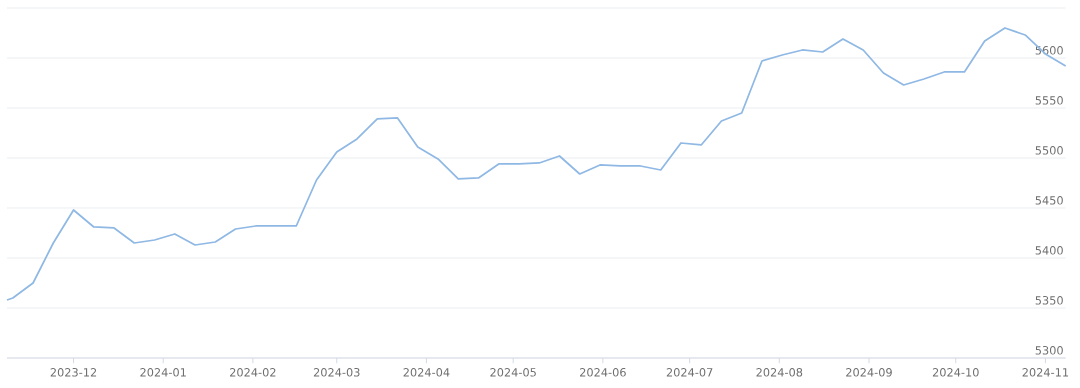 The height and width of the screenshot is (388, 1080). Describe the element at coordinates (253, 372) in the screenshot. I see `x-tick-label: 2024-02` at that location.